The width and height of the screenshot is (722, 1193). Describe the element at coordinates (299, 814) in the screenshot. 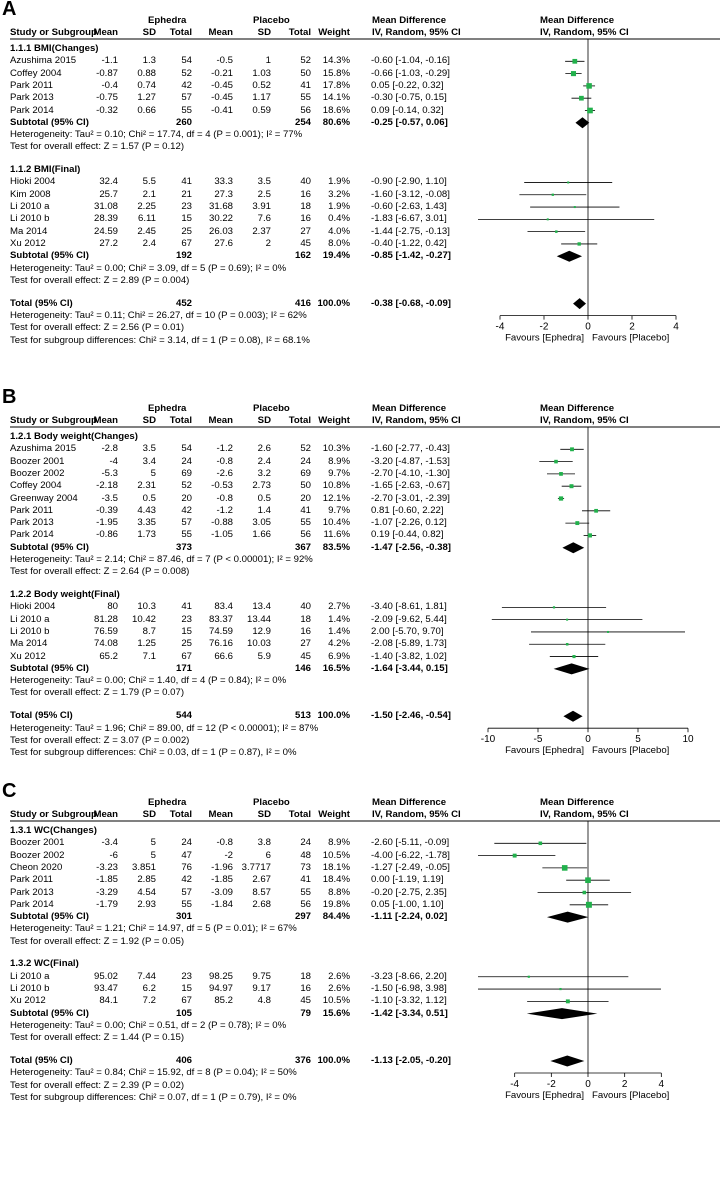

I see `total2-header: Total` at that location.